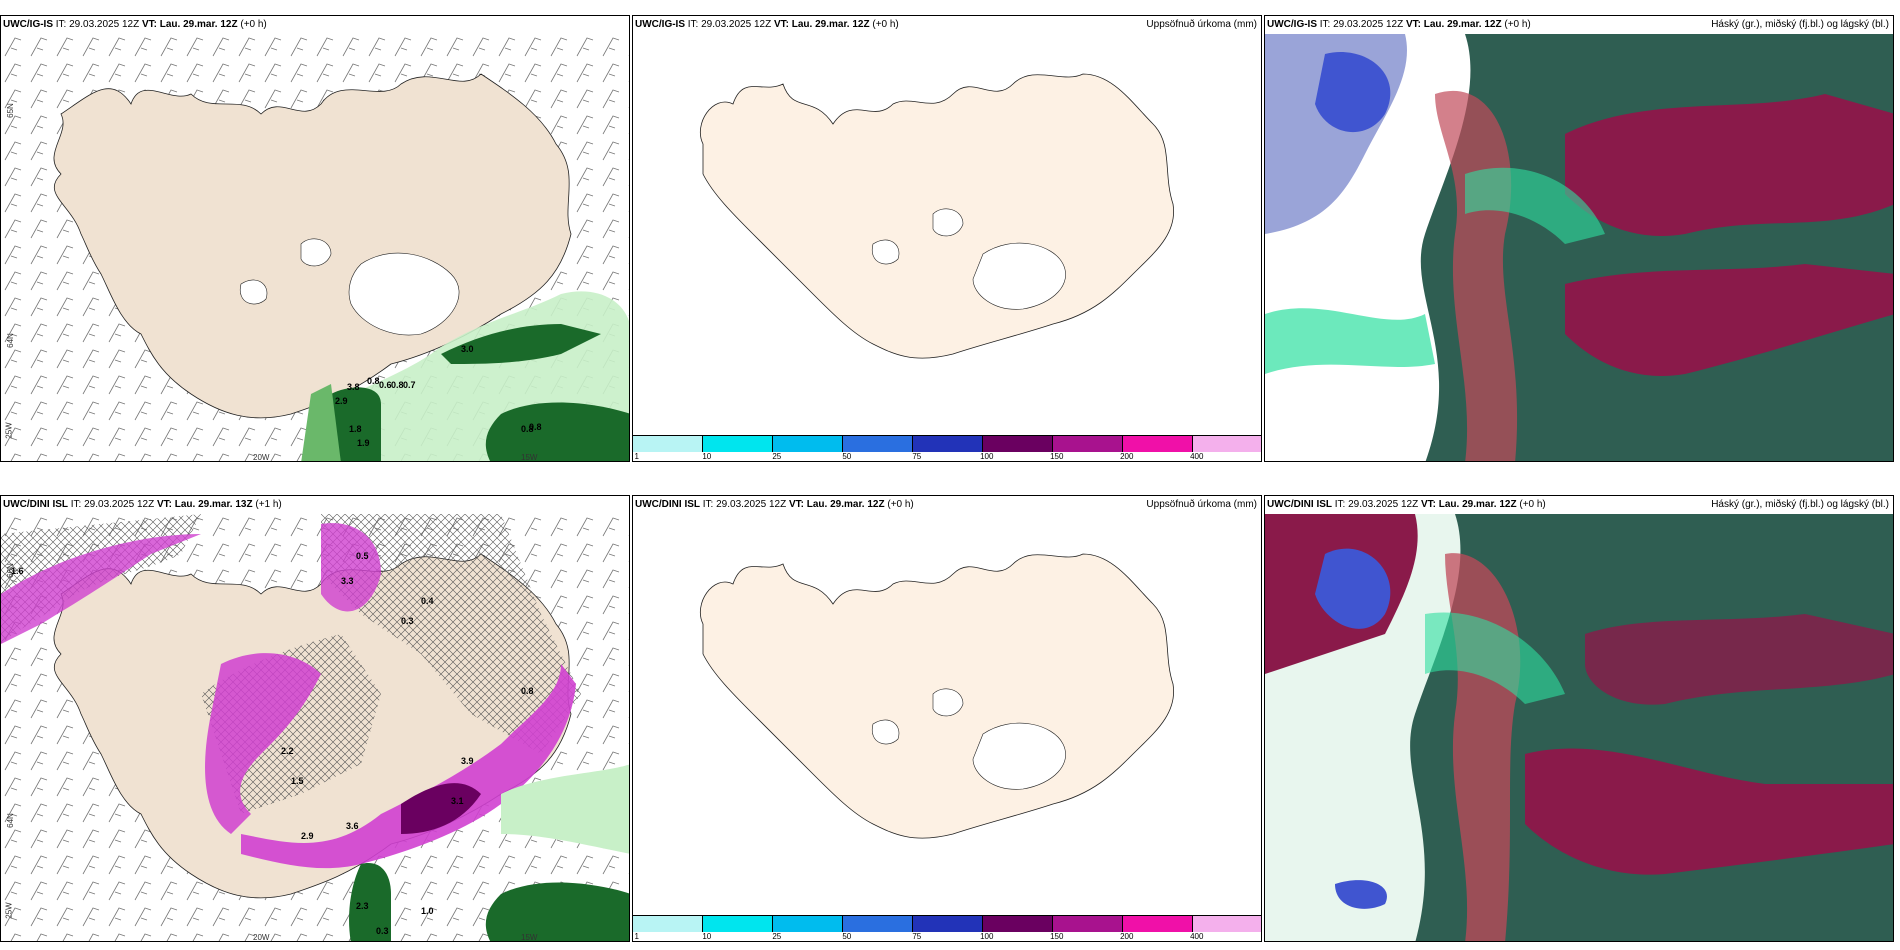  Describe the element at coordinates (17, 571) in the screenshot. I see `svg-text: 1.6` at that location.